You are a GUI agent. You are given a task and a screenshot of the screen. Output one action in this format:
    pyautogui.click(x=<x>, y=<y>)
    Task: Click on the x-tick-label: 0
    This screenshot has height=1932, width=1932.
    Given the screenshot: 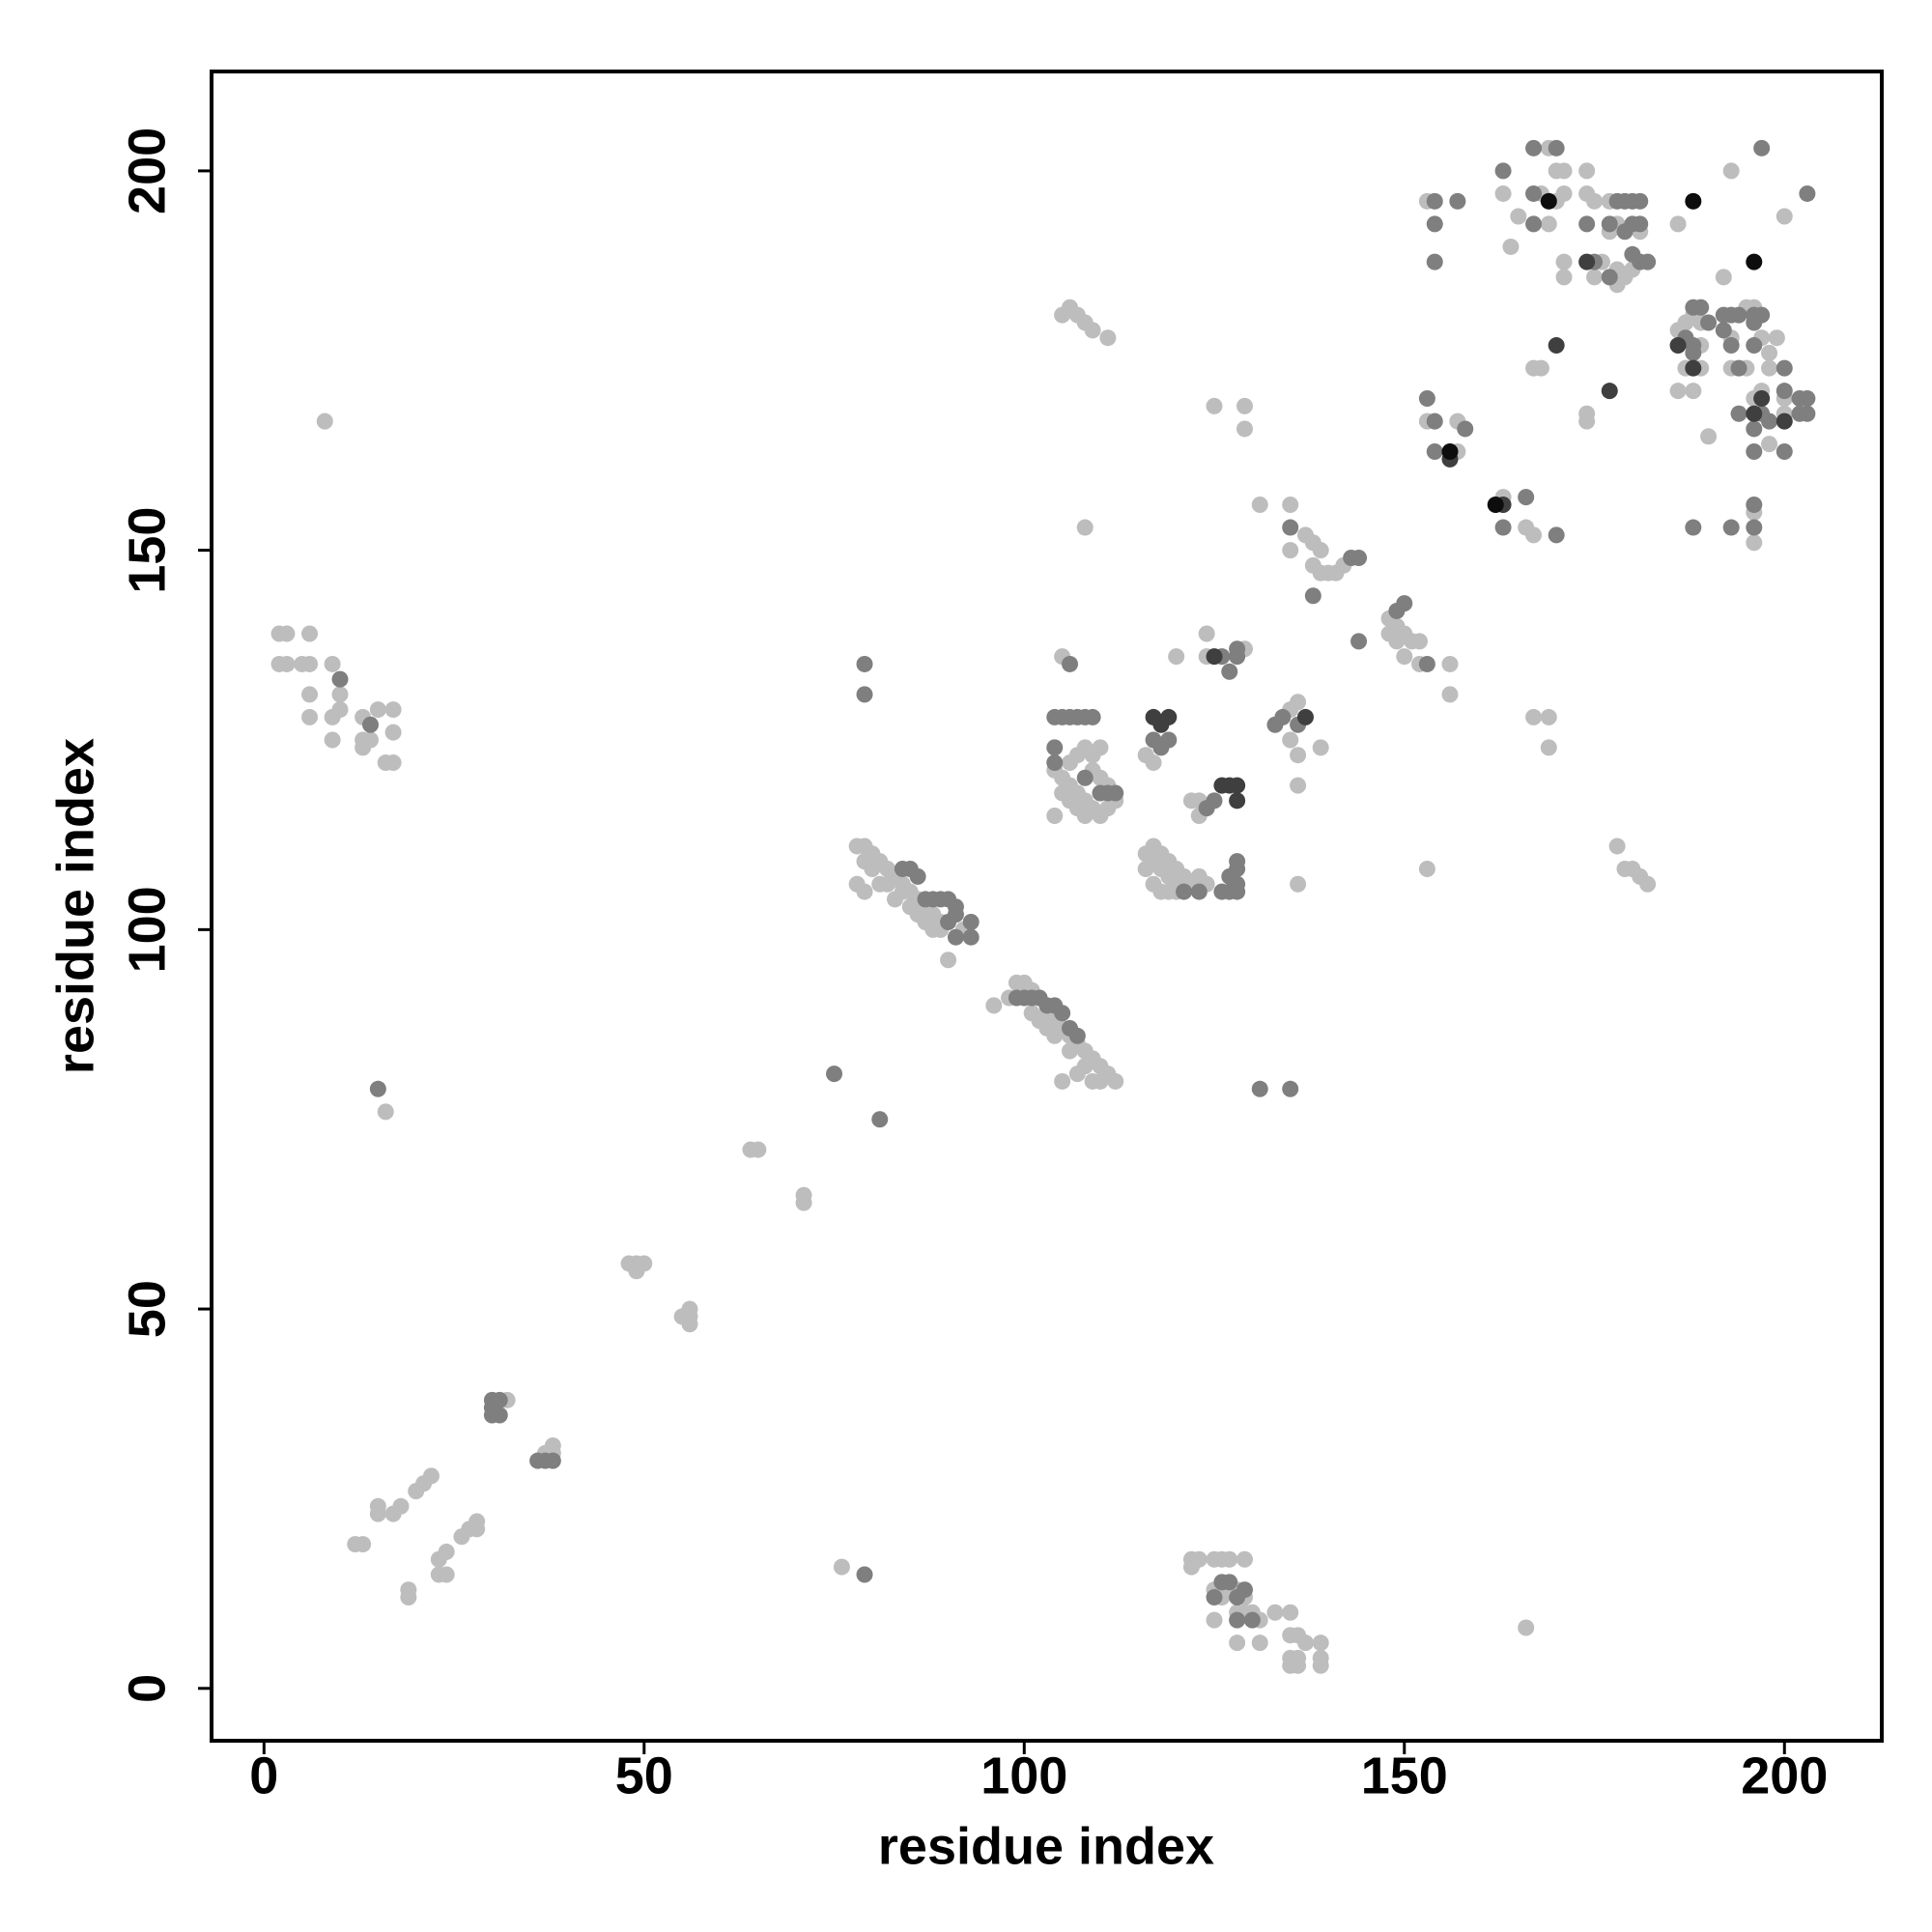 What is the action you would take?
    pyautogui.click(x=263, y=1775)
    